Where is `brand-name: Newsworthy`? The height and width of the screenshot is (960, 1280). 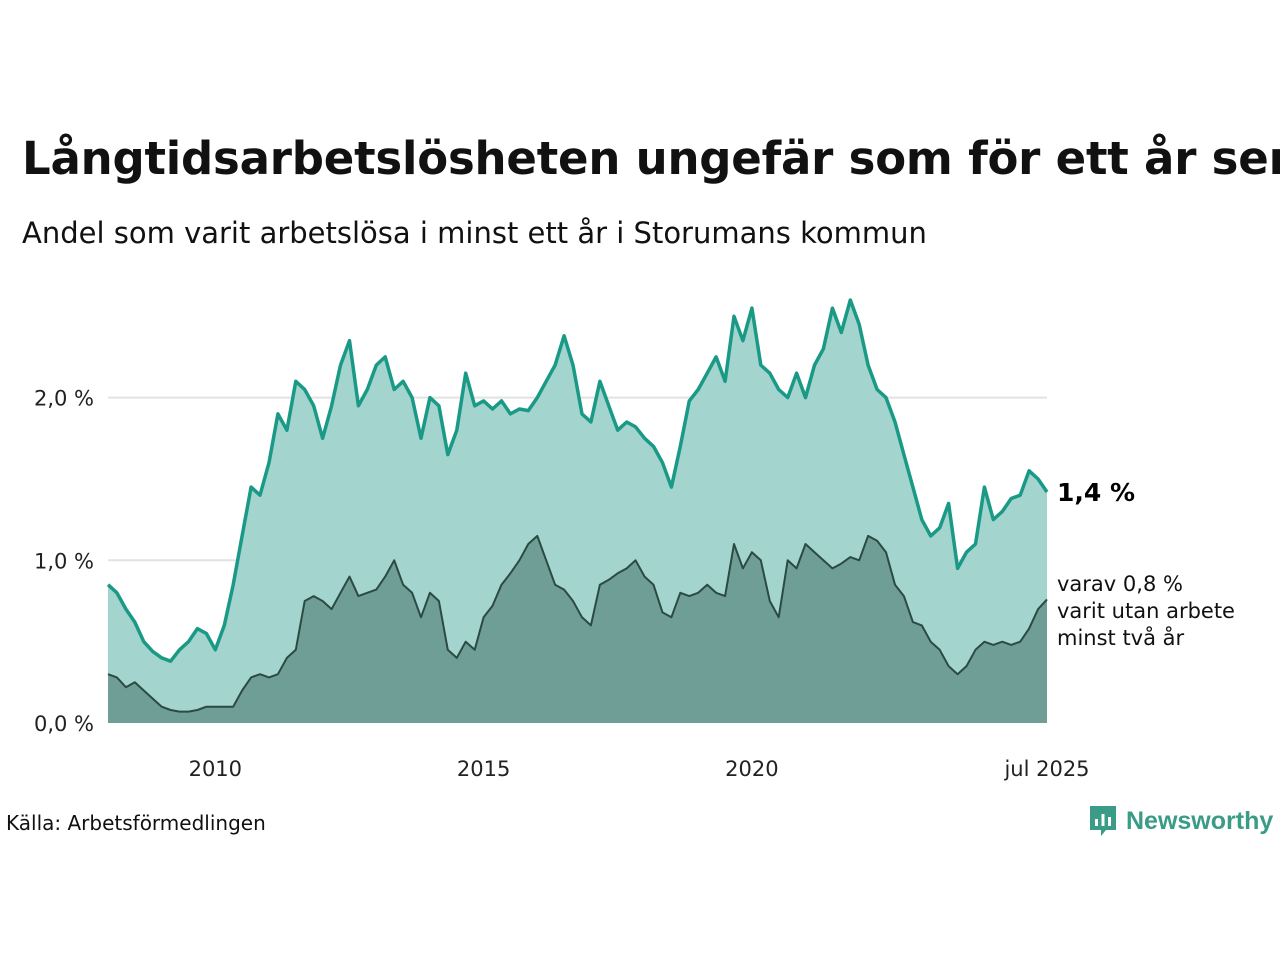
brand-name: Newsworthy is located at coordinates (1200, 820).